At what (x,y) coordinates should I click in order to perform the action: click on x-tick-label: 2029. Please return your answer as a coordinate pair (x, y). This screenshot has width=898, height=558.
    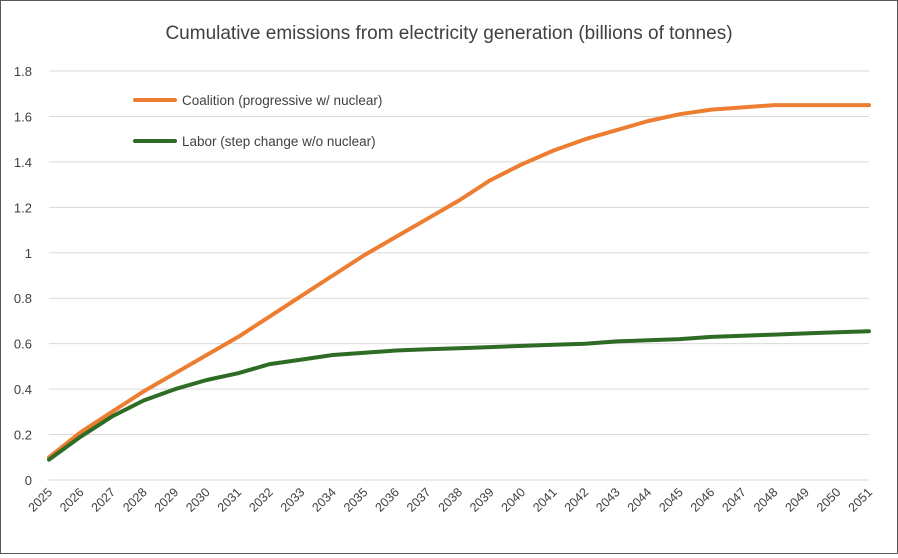
    Looking at the image, I should click on (167, 500).